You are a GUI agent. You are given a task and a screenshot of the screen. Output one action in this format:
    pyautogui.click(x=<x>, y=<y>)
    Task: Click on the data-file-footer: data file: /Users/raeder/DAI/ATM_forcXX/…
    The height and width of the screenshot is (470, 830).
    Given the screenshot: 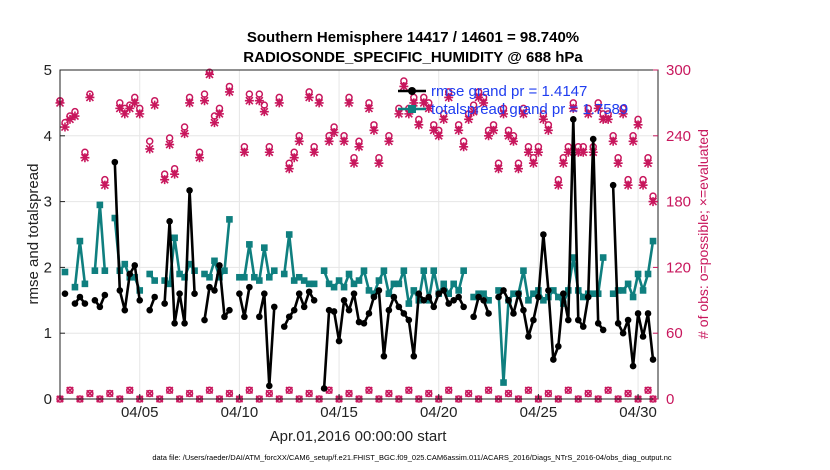 What is the action you would take?
    pyautogui.click(x=412, y=457)
    